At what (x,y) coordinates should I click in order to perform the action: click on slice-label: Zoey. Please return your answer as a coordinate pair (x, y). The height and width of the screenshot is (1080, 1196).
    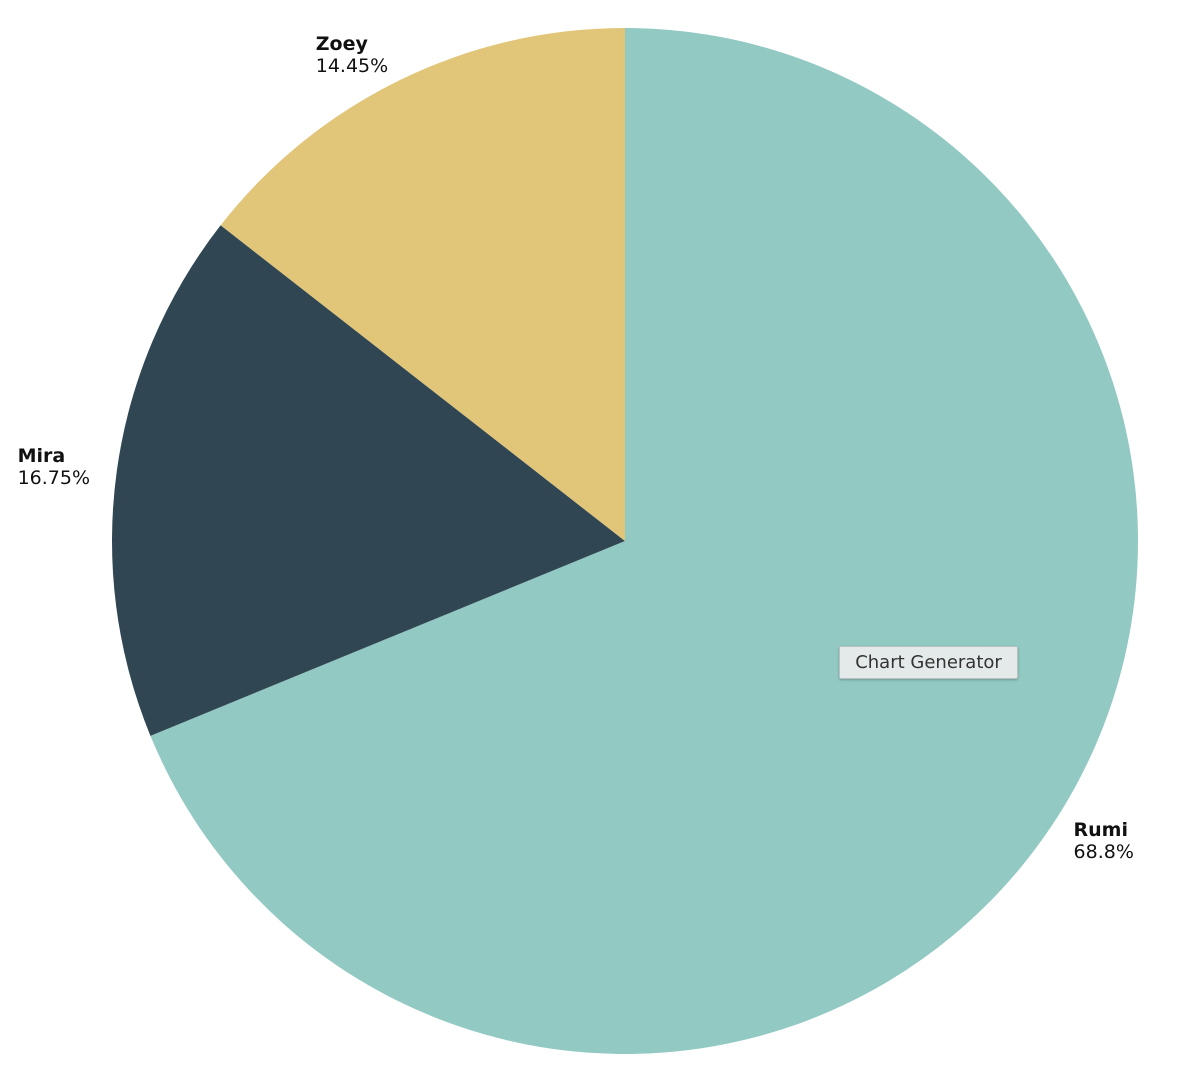
    Looking at the image, I should click on (342, 44).